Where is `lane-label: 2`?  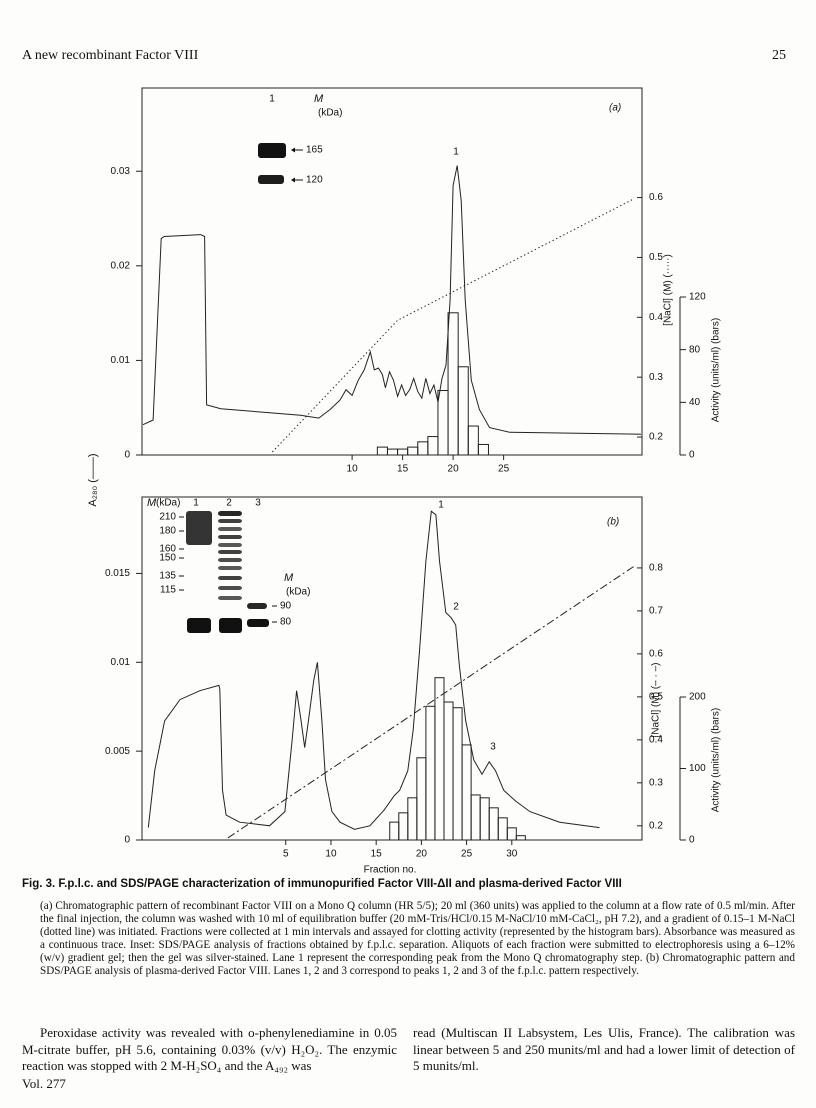
lane-label: 2 is located at coordinates (229, 503).